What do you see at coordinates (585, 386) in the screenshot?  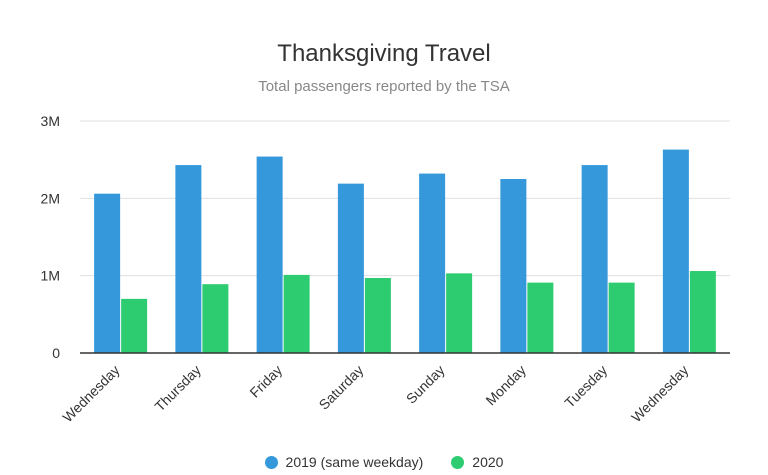 I see `x-tick-label: Tuesday` at bounding box center [585, 386].